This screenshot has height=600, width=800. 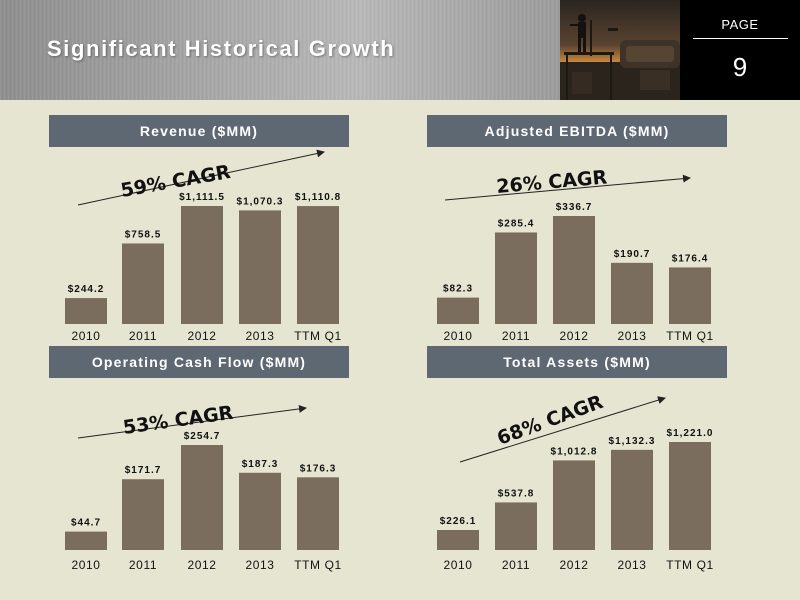 What do you see at coordinates (740, 50) in the screenshot?
I see `page-indicator: PAGE 9` at bounding box center [740, 50].